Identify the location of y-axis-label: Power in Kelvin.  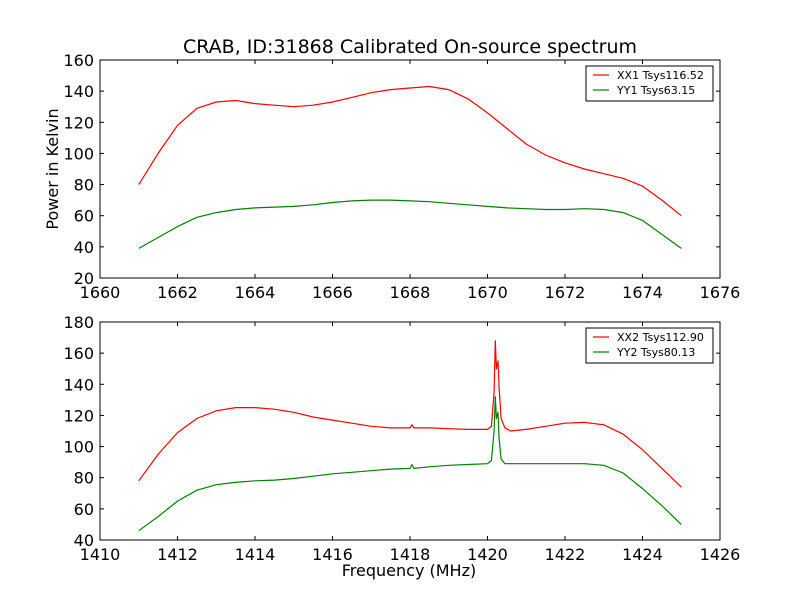
(52, 168).